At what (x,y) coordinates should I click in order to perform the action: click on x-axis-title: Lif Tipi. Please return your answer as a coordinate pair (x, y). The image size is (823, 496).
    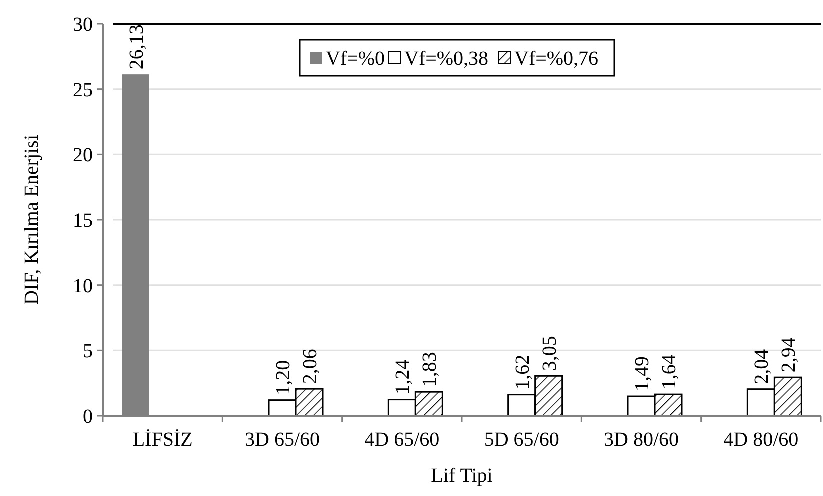
    Looking at the image, I should click on (462, 476).